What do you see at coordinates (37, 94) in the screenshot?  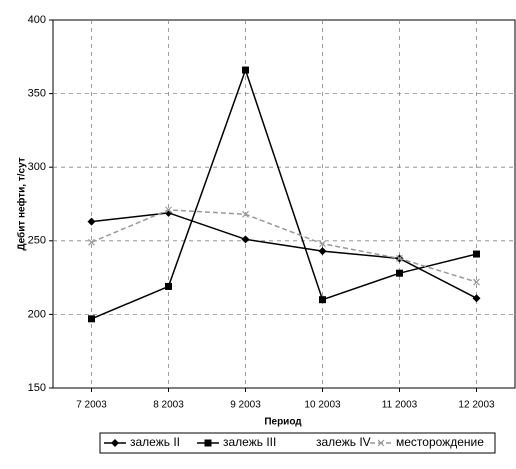 I see `y-tick-label: 350` at bounding box center [37, 94].